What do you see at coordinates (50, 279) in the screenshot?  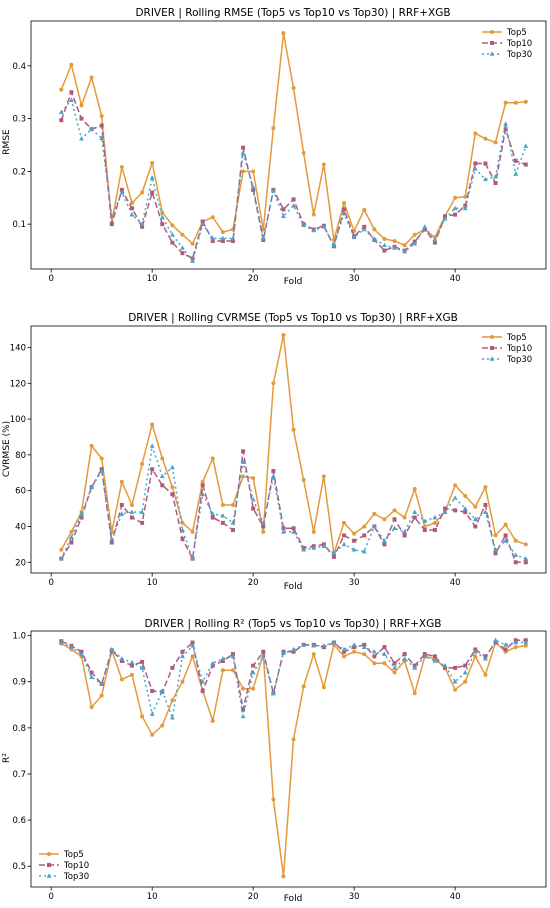 I see `x-tick-label: 0` at bounding box center [50, 279].